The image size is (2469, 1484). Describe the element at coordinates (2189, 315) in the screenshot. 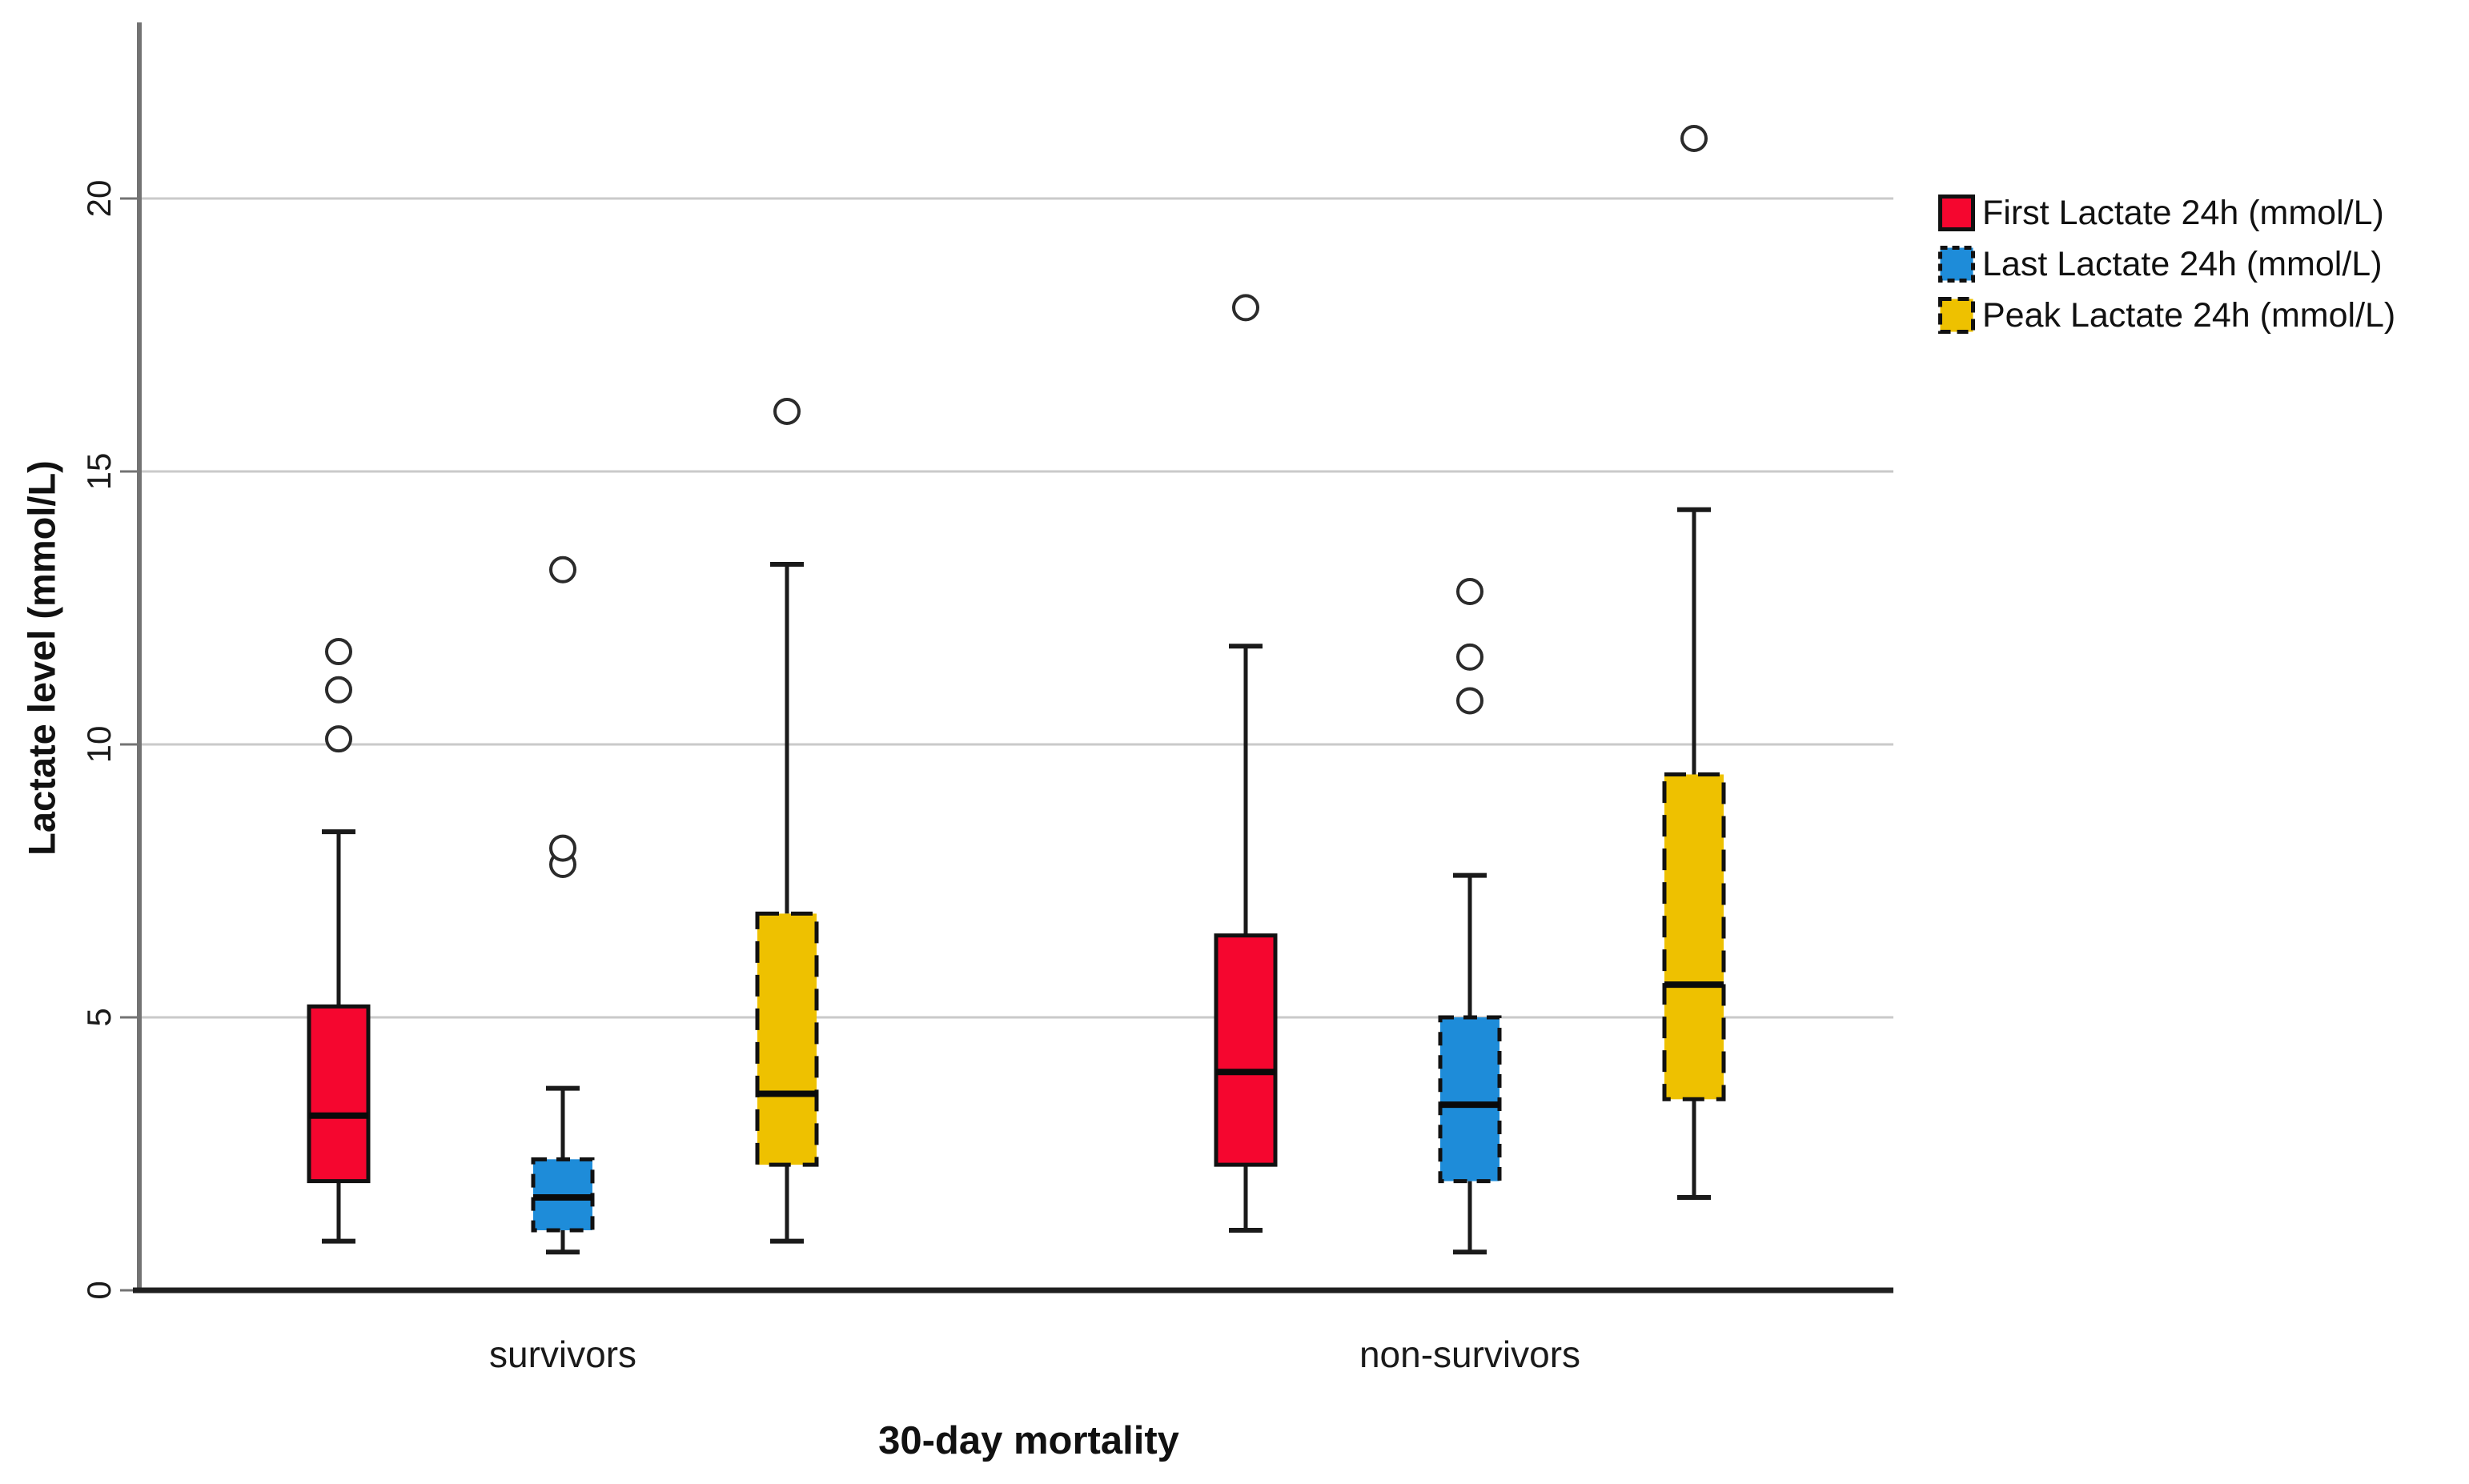

I see `legend-label: Peak Lactate 24h (mmol/L)` at that location.